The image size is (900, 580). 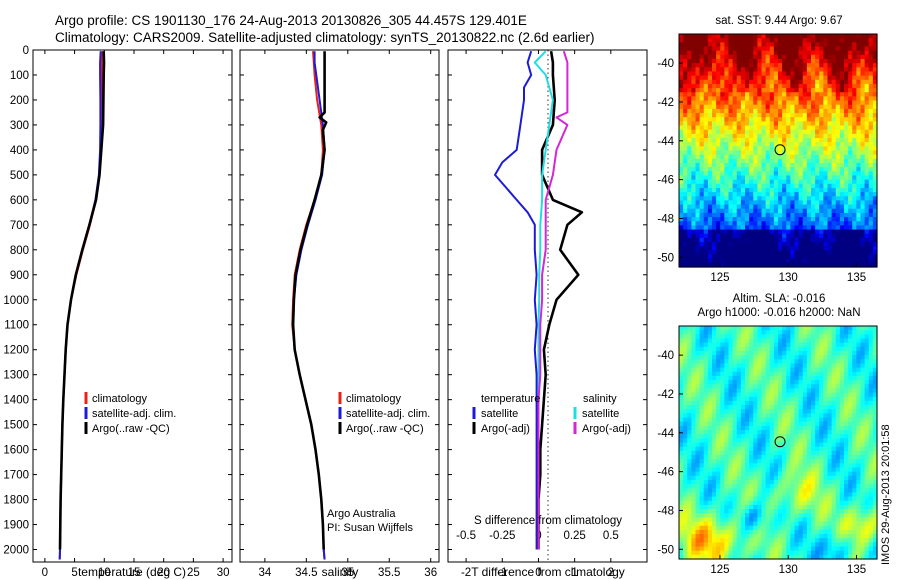 What do you see at coordinates (430, 573) in the screenshot?
I see `x-tick-label: 36` at bounding box center [430, 573].